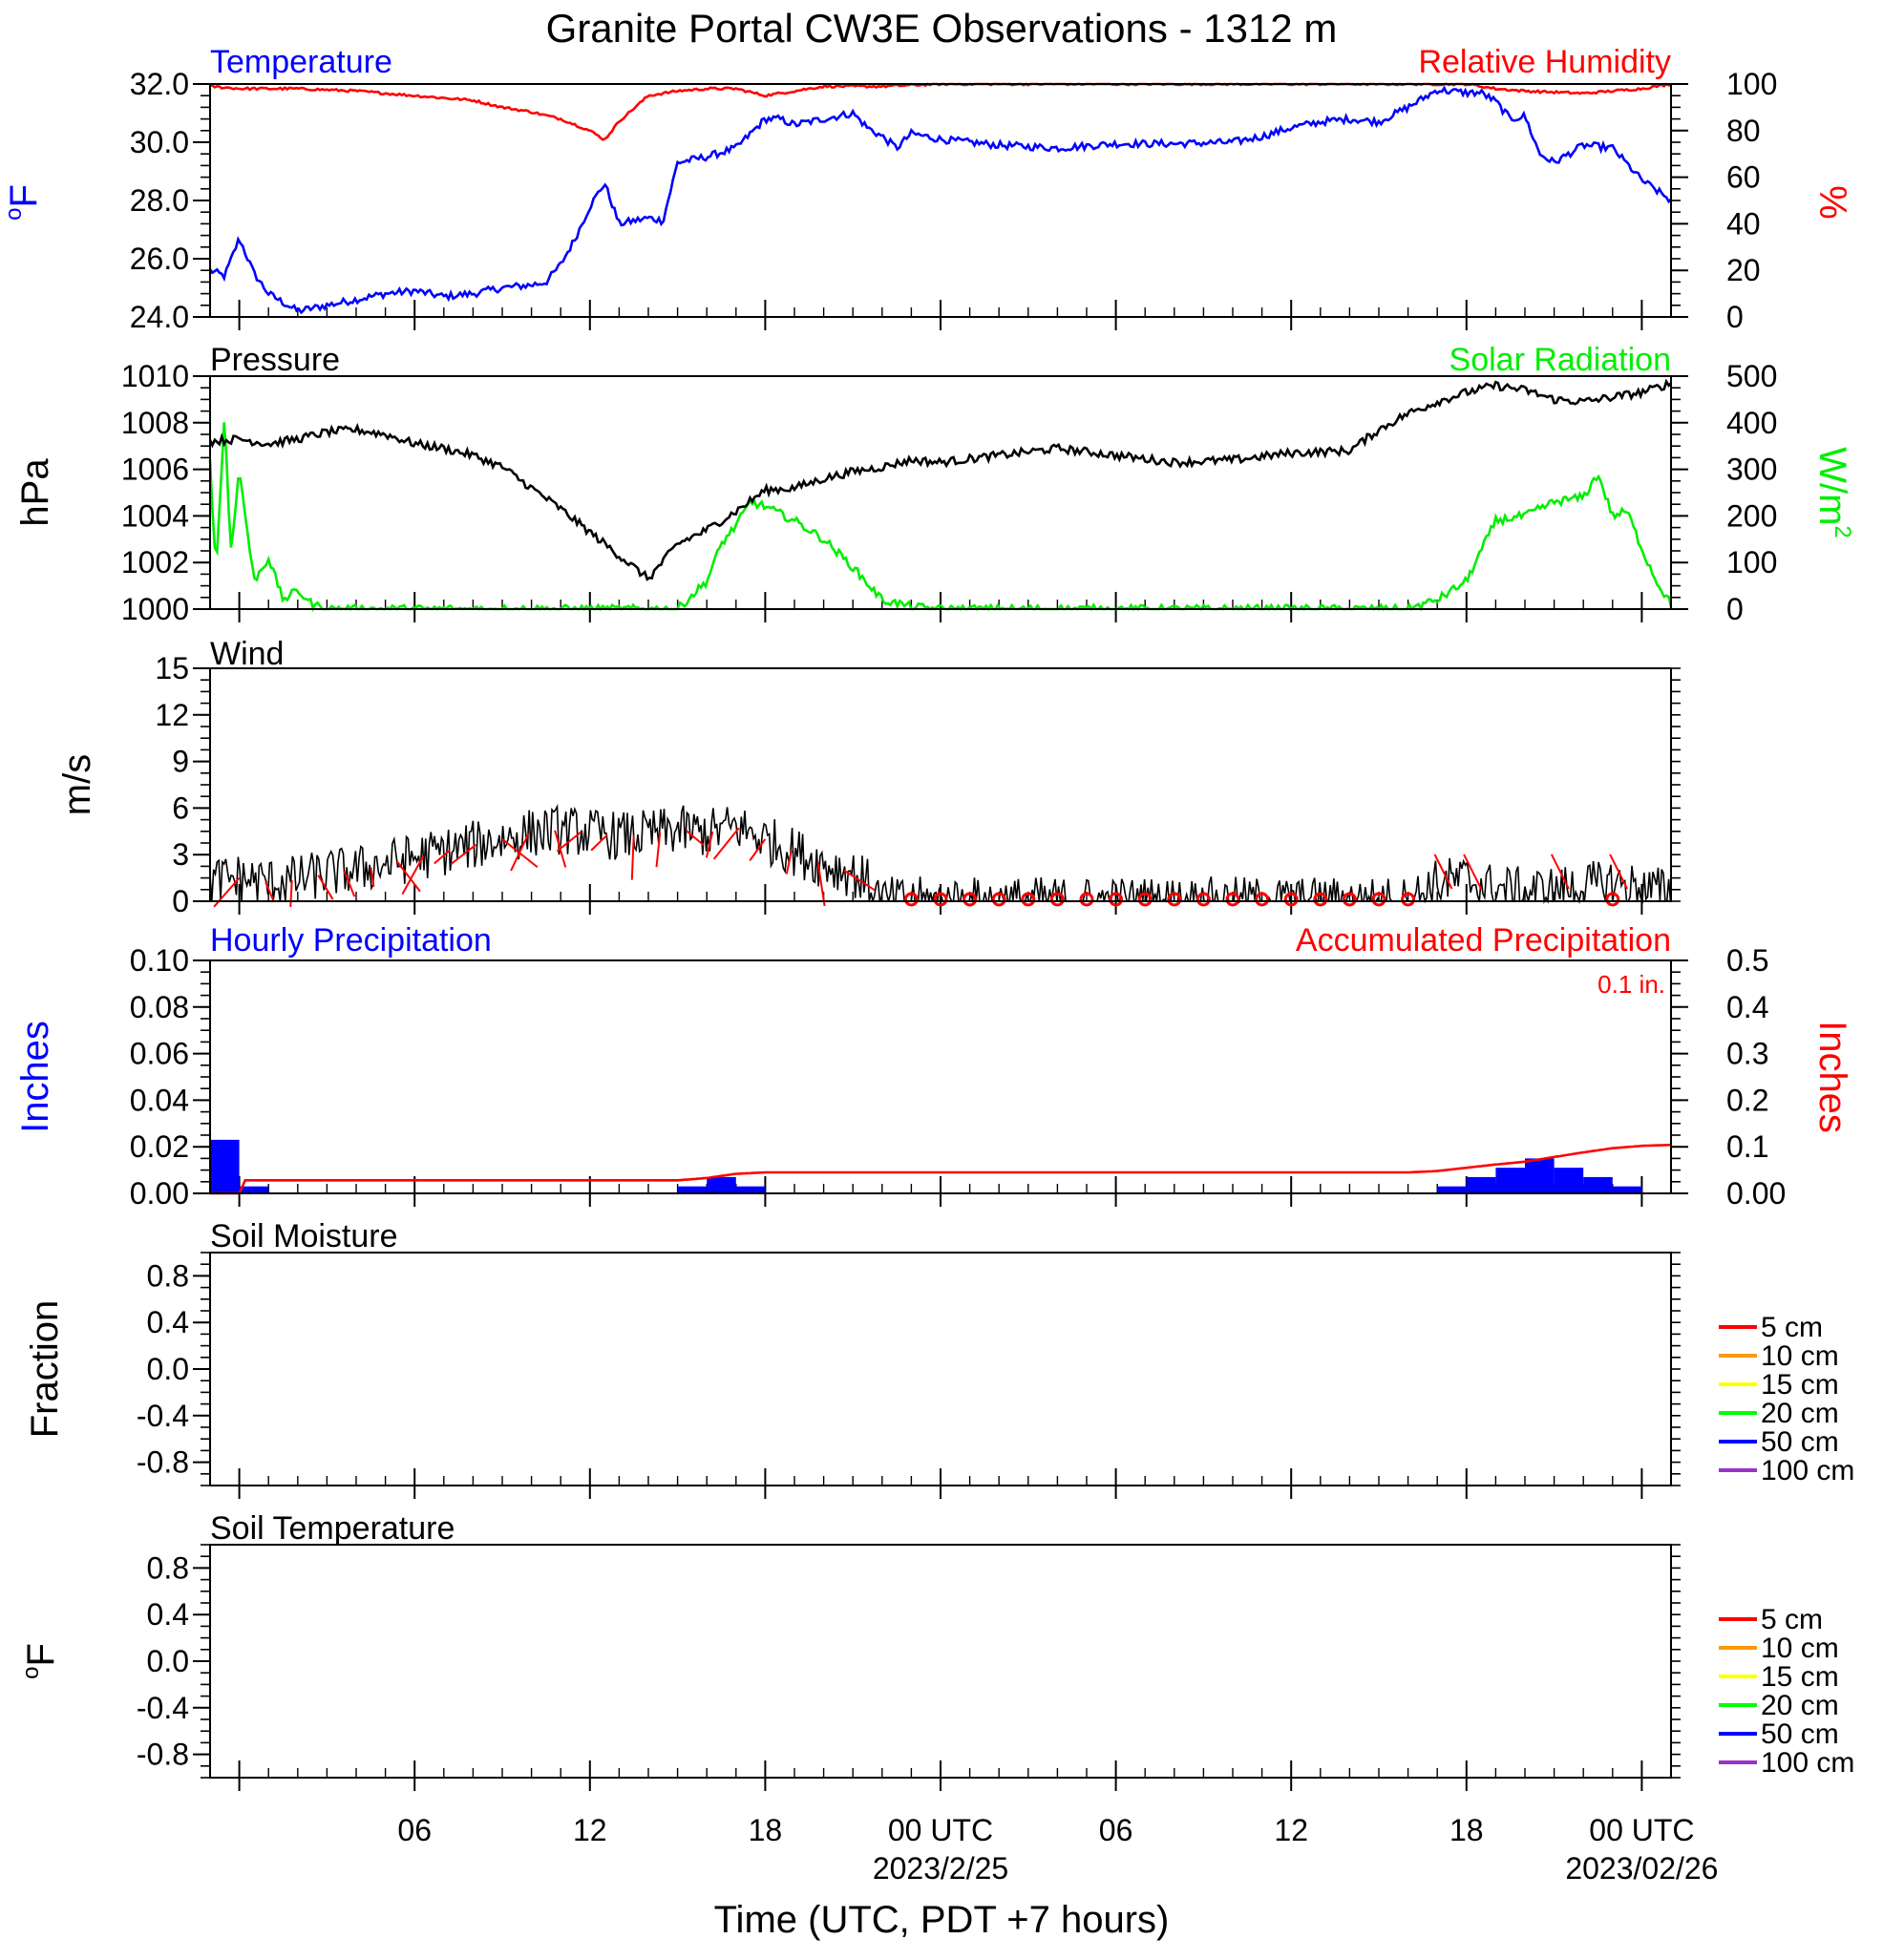  I want to click on y-tick-label: 1010, so click(155, 376).